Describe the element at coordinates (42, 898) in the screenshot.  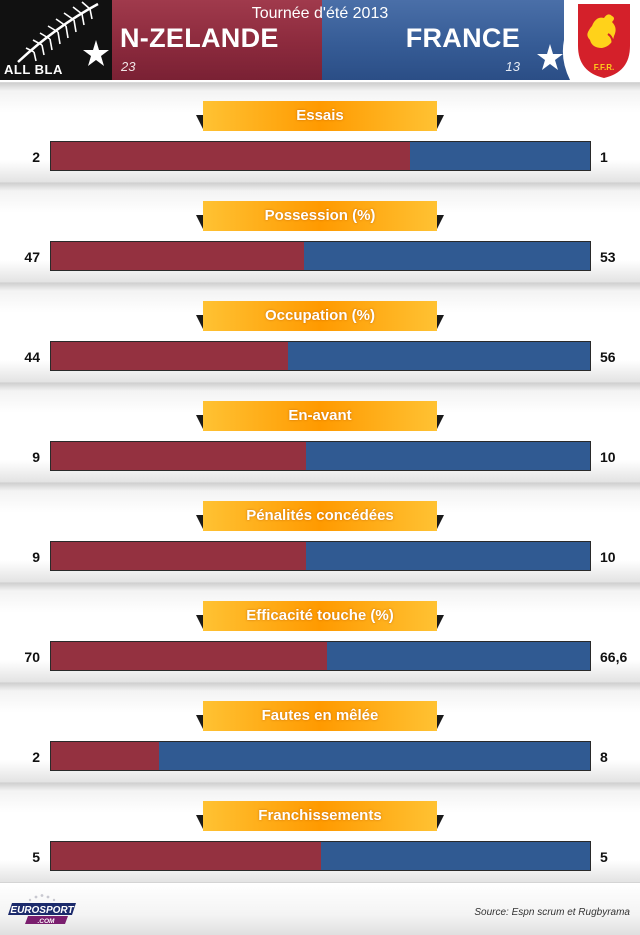
I see `stars-icon` at that location.